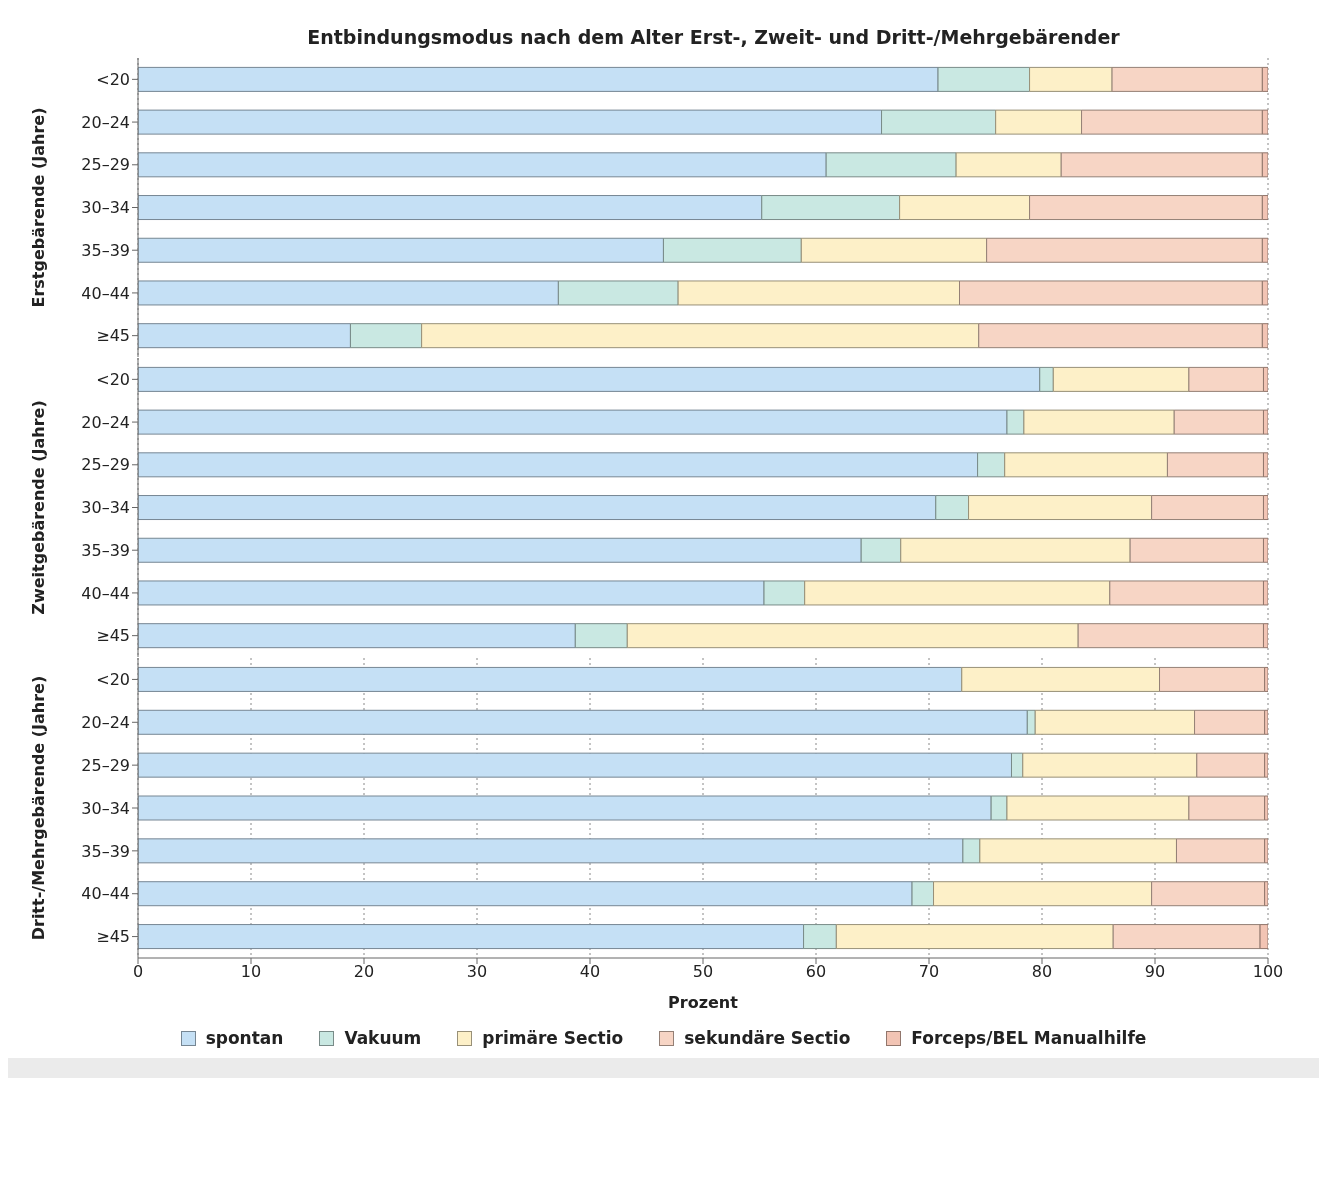 This screenshot has height=1196, width=1327. What do you see at coordinates (38, 507) in the screenshot?
I see `y-axis-title: Zweitgebärende (Jahre)` at bounding box center [38, 507].